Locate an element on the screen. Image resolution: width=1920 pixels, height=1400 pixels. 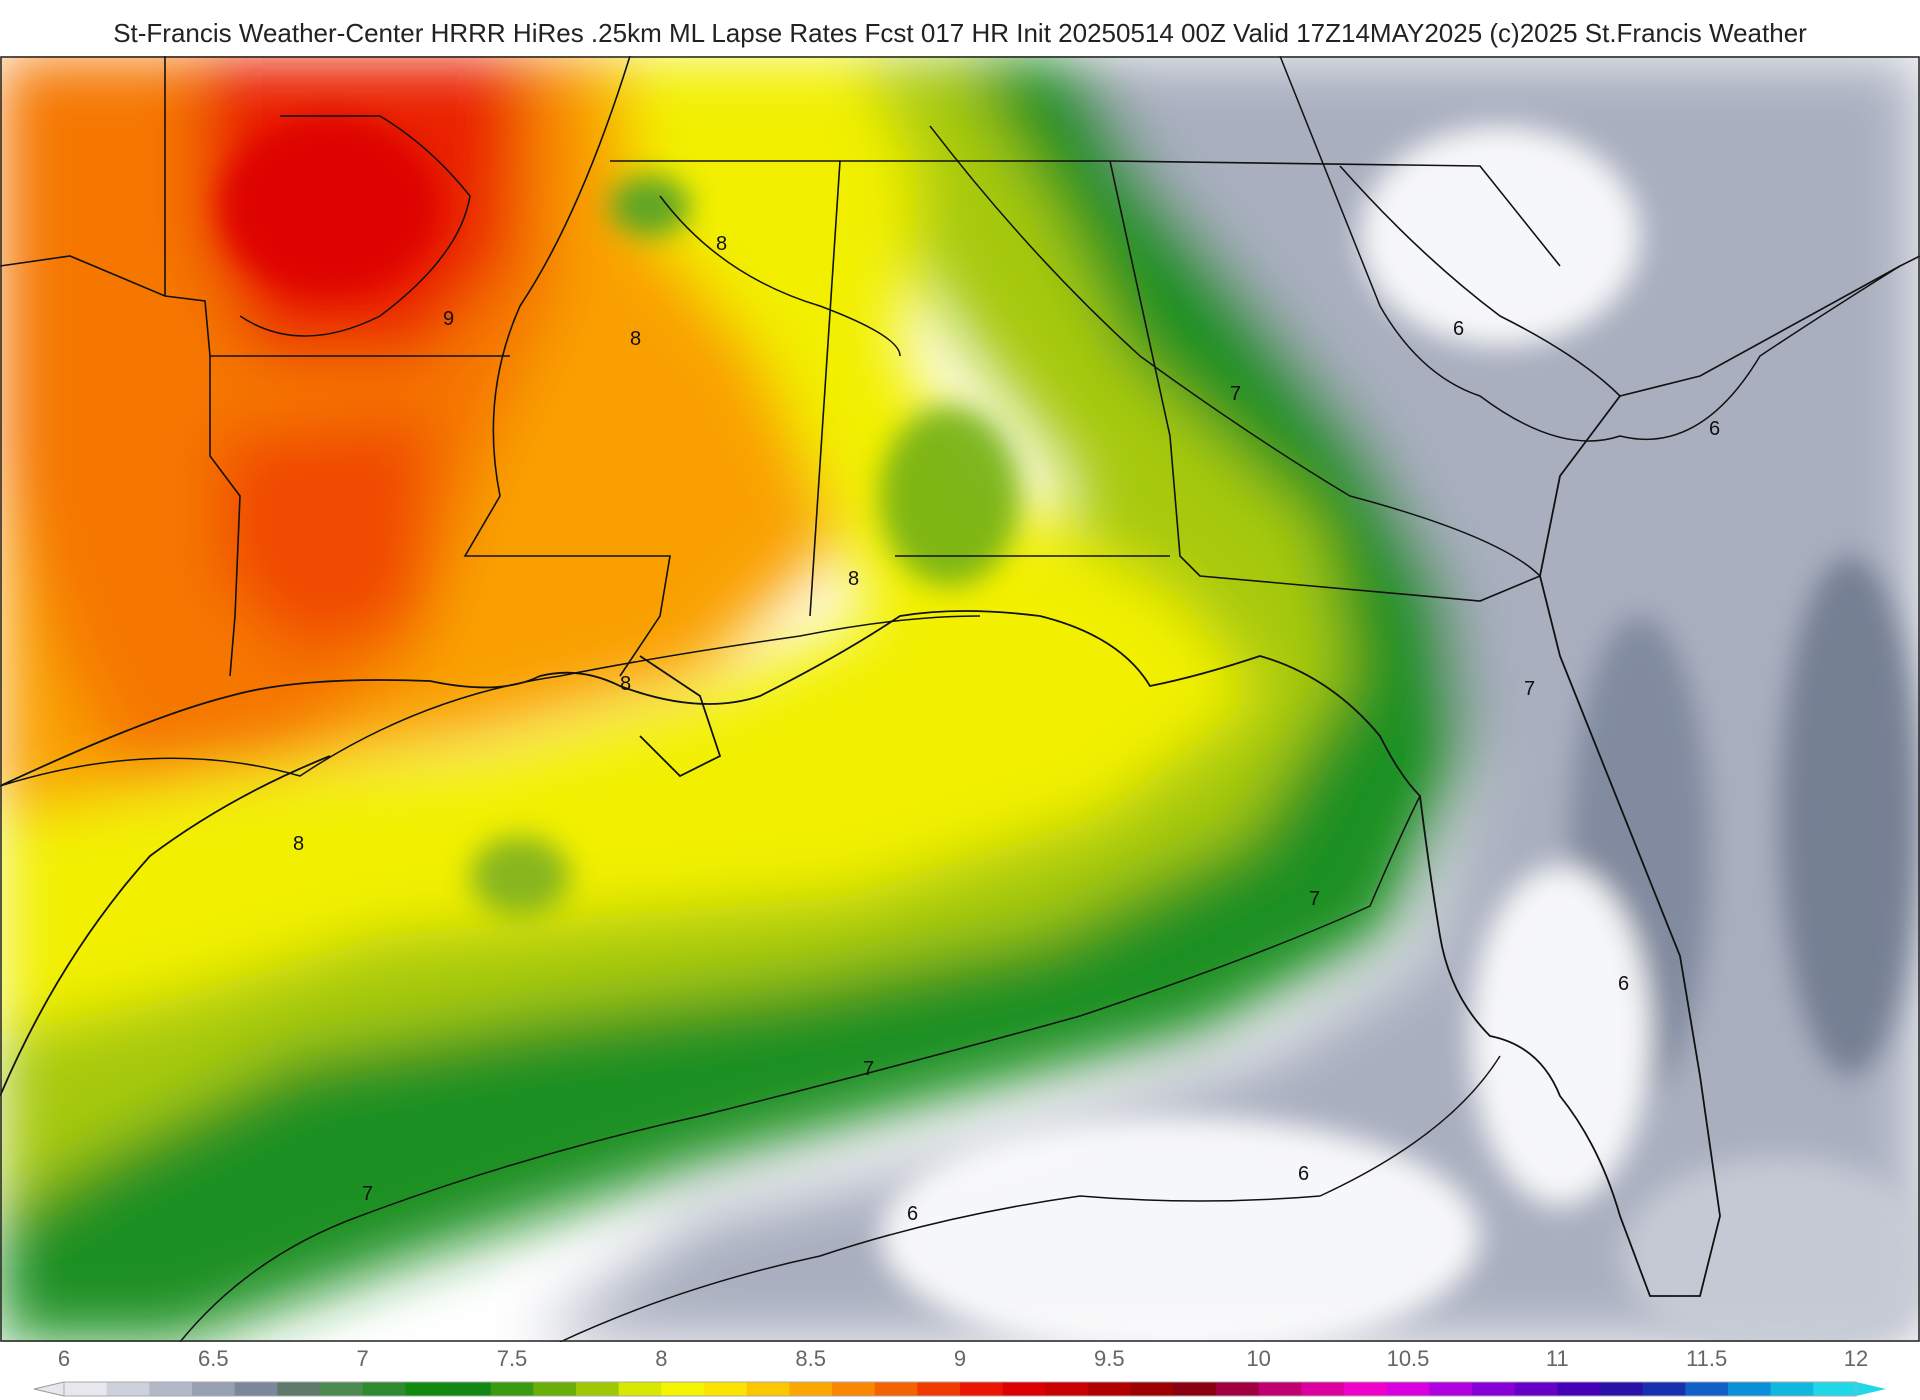
legend-color-bar is located at coordinates (959, 1389).